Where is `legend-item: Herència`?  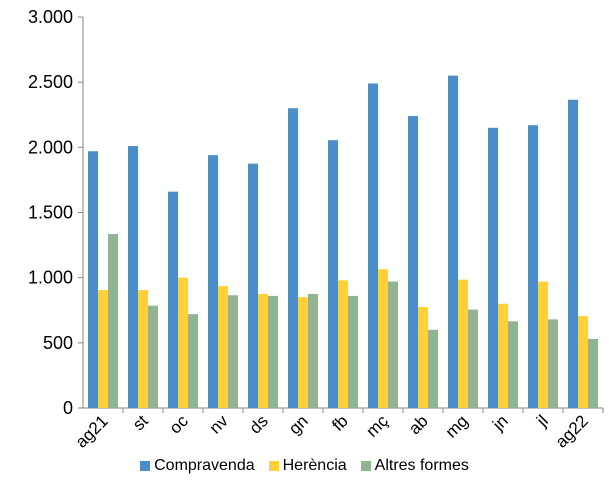
legend-item: Herència is located at coordinates (307, 466).